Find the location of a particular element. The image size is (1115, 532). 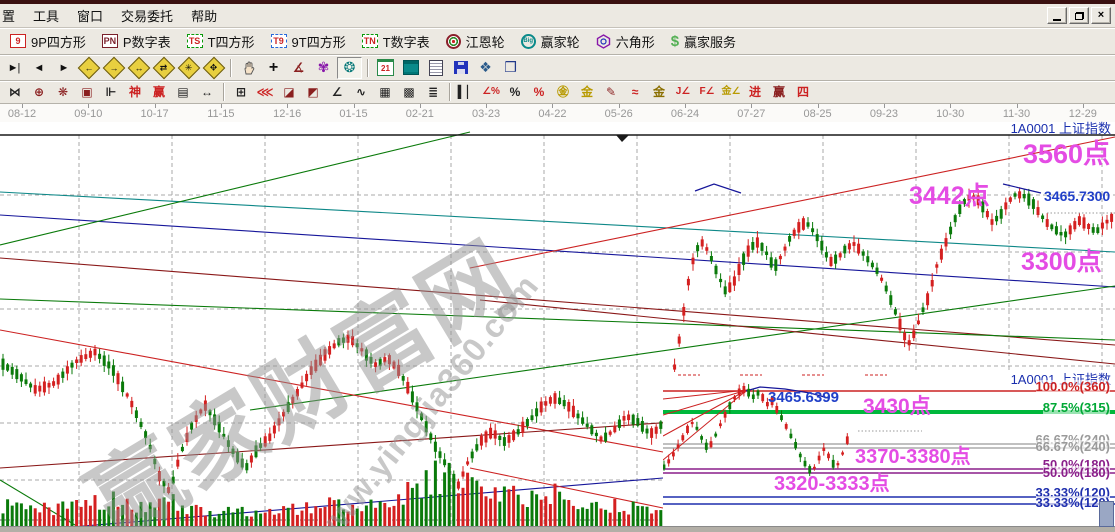

golden-section-button: 金 is located at coordinates (587, 92).